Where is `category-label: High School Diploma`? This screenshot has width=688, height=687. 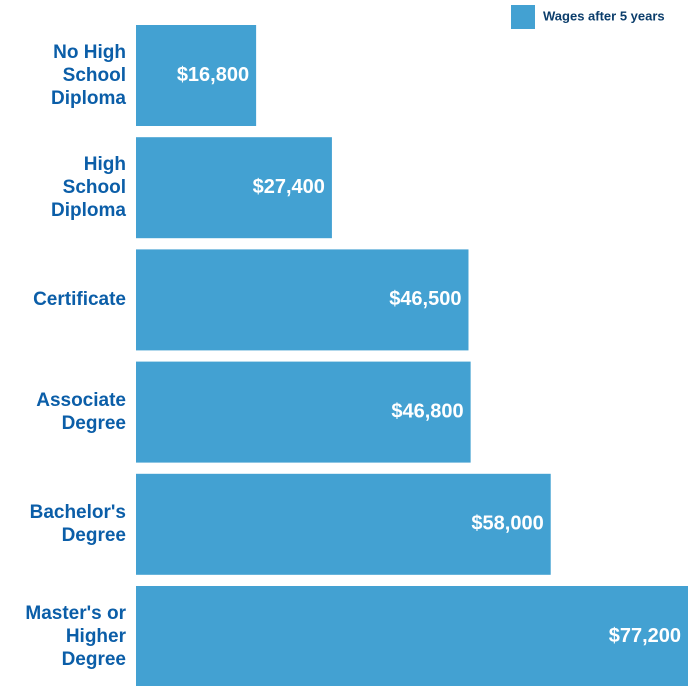
category-label: High School Diploma is located at coordinates (73, 187).